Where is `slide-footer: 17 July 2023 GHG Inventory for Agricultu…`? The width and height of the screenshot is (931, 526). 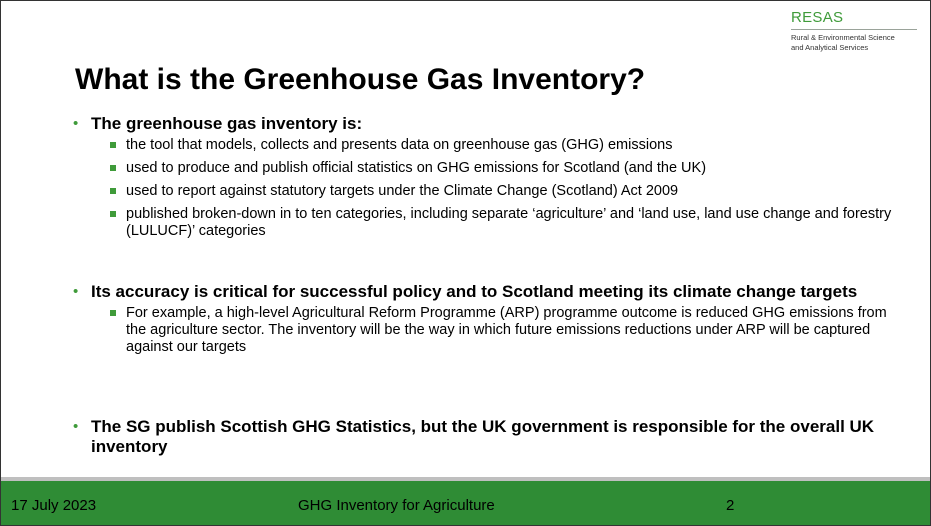
slide-footer: 17 July 2023 GHG Inventory for Agricultu… is located at coordinates (465, 501).